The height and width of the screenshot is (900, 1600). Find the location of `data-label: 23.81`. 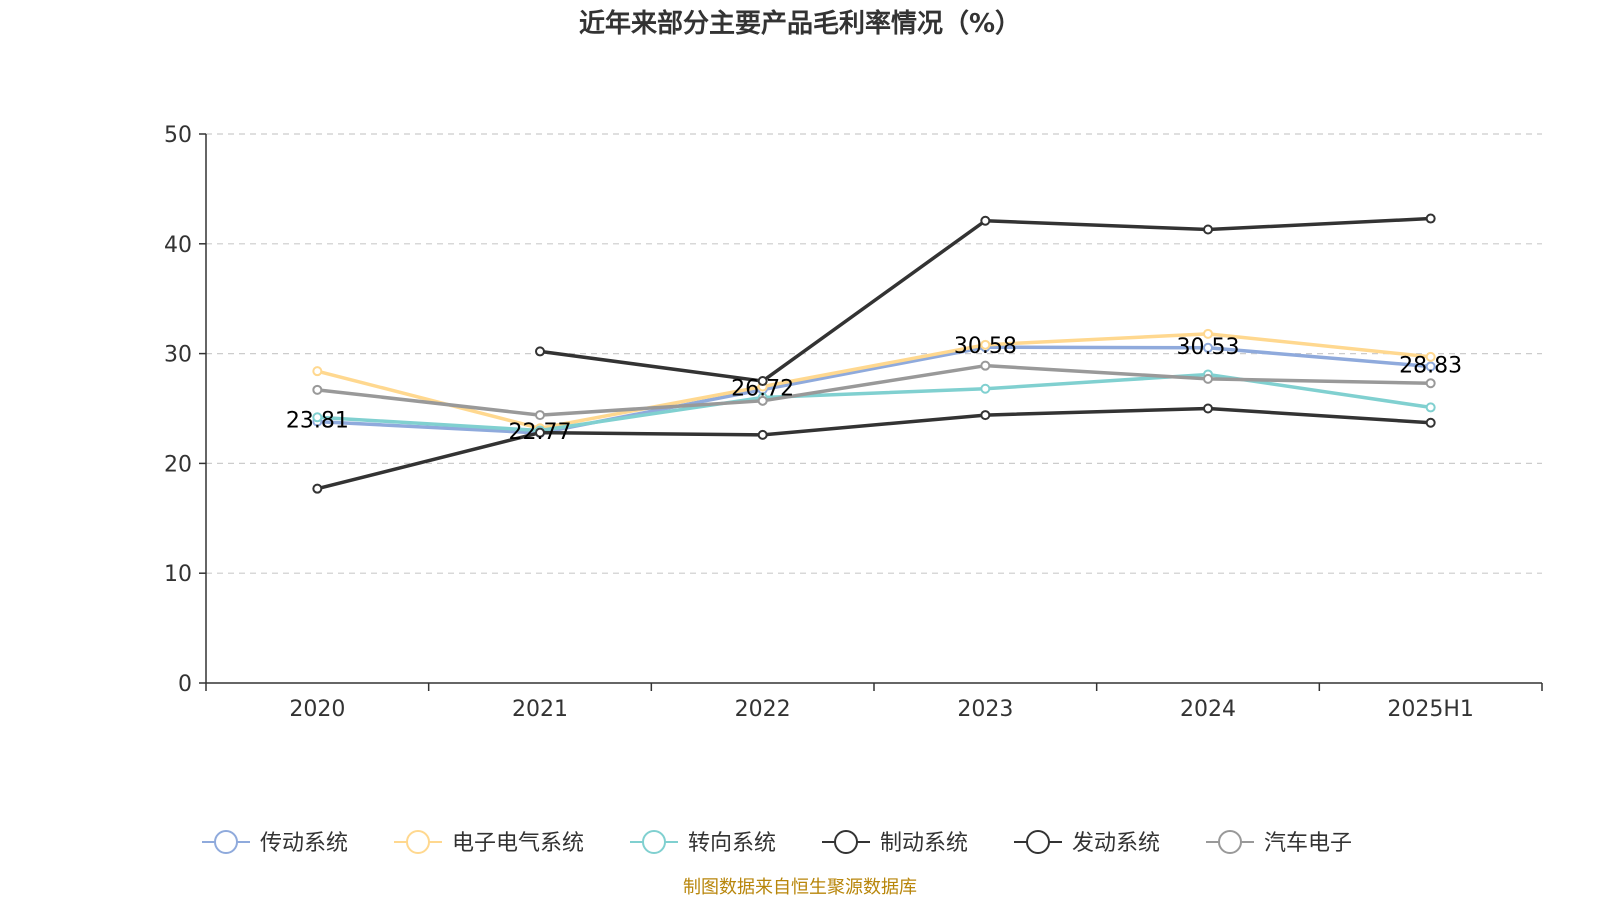

data-label: 23.81 is located at coordinates (317, 421).